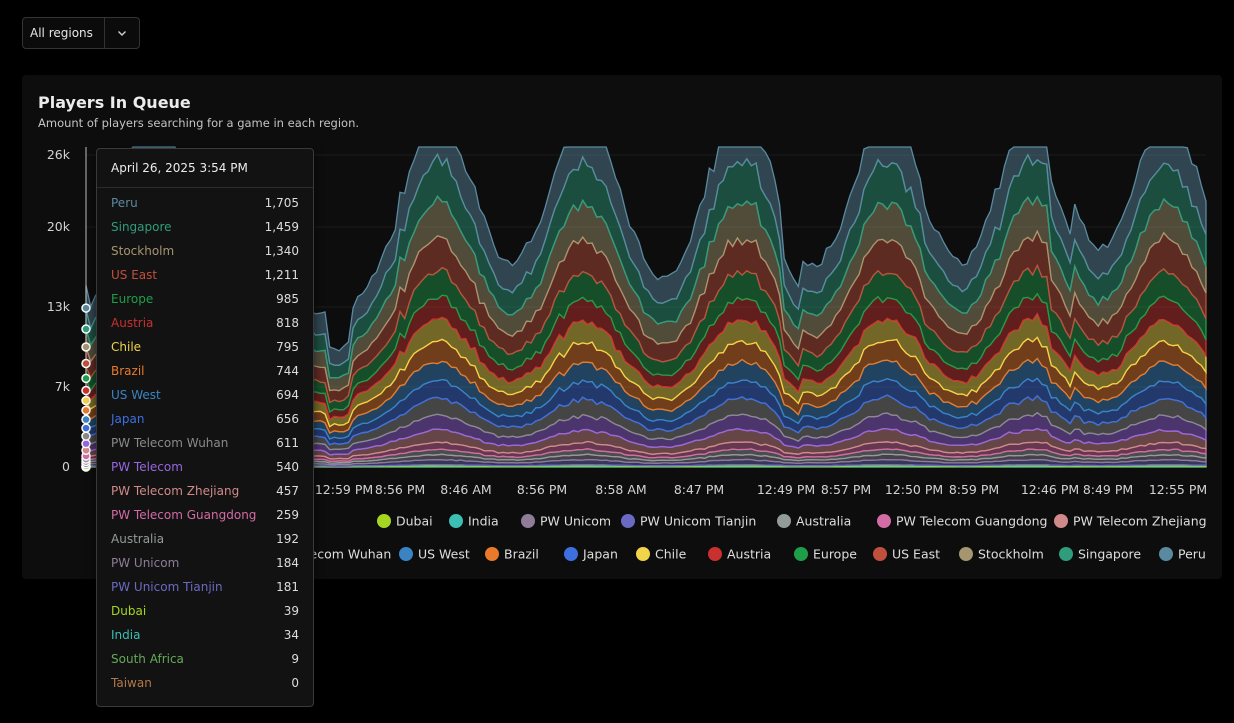 This screenshot has height=723, width=1234. What do you see at coordinates (688, 521) in the screenshot?
I see `legend-item-pw-unicom-tianjin: PW Unicom Tianjin` at bounding box center [688, 521].